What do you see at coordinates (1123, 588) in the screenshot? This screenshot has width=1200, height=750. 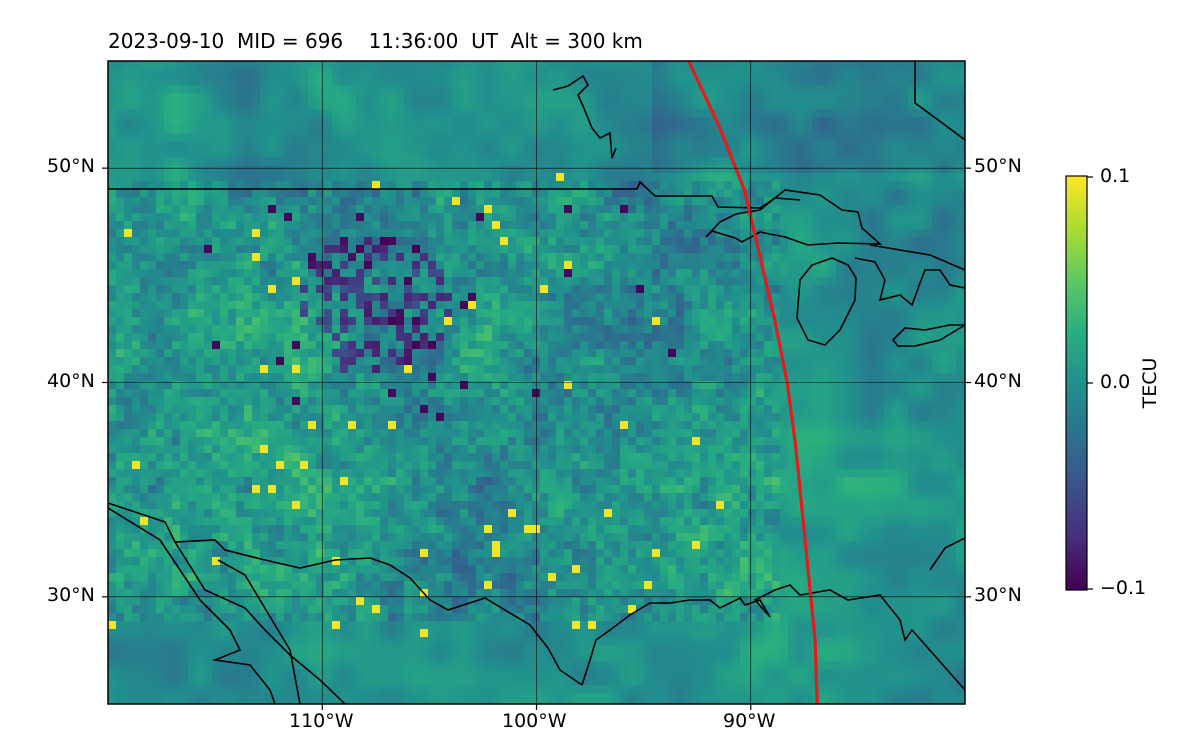 I see `colorbar-tick-label: −0.1` at bounding box center [1123, 588].